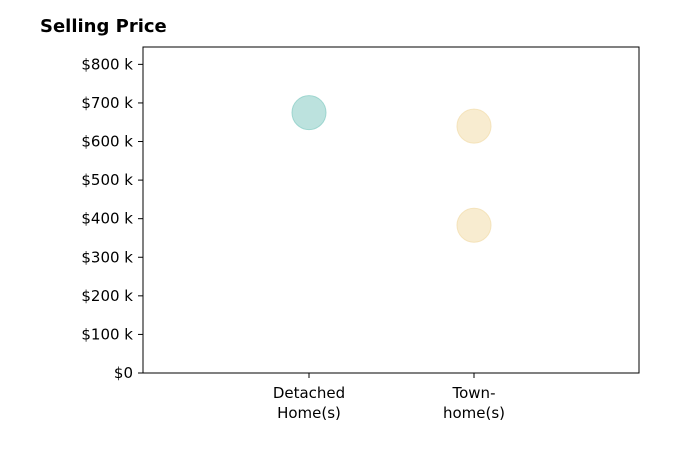  Describe the element at coordinates (107, 219) in the screenshot. I see `y-tick-label: $400 k` at that location.